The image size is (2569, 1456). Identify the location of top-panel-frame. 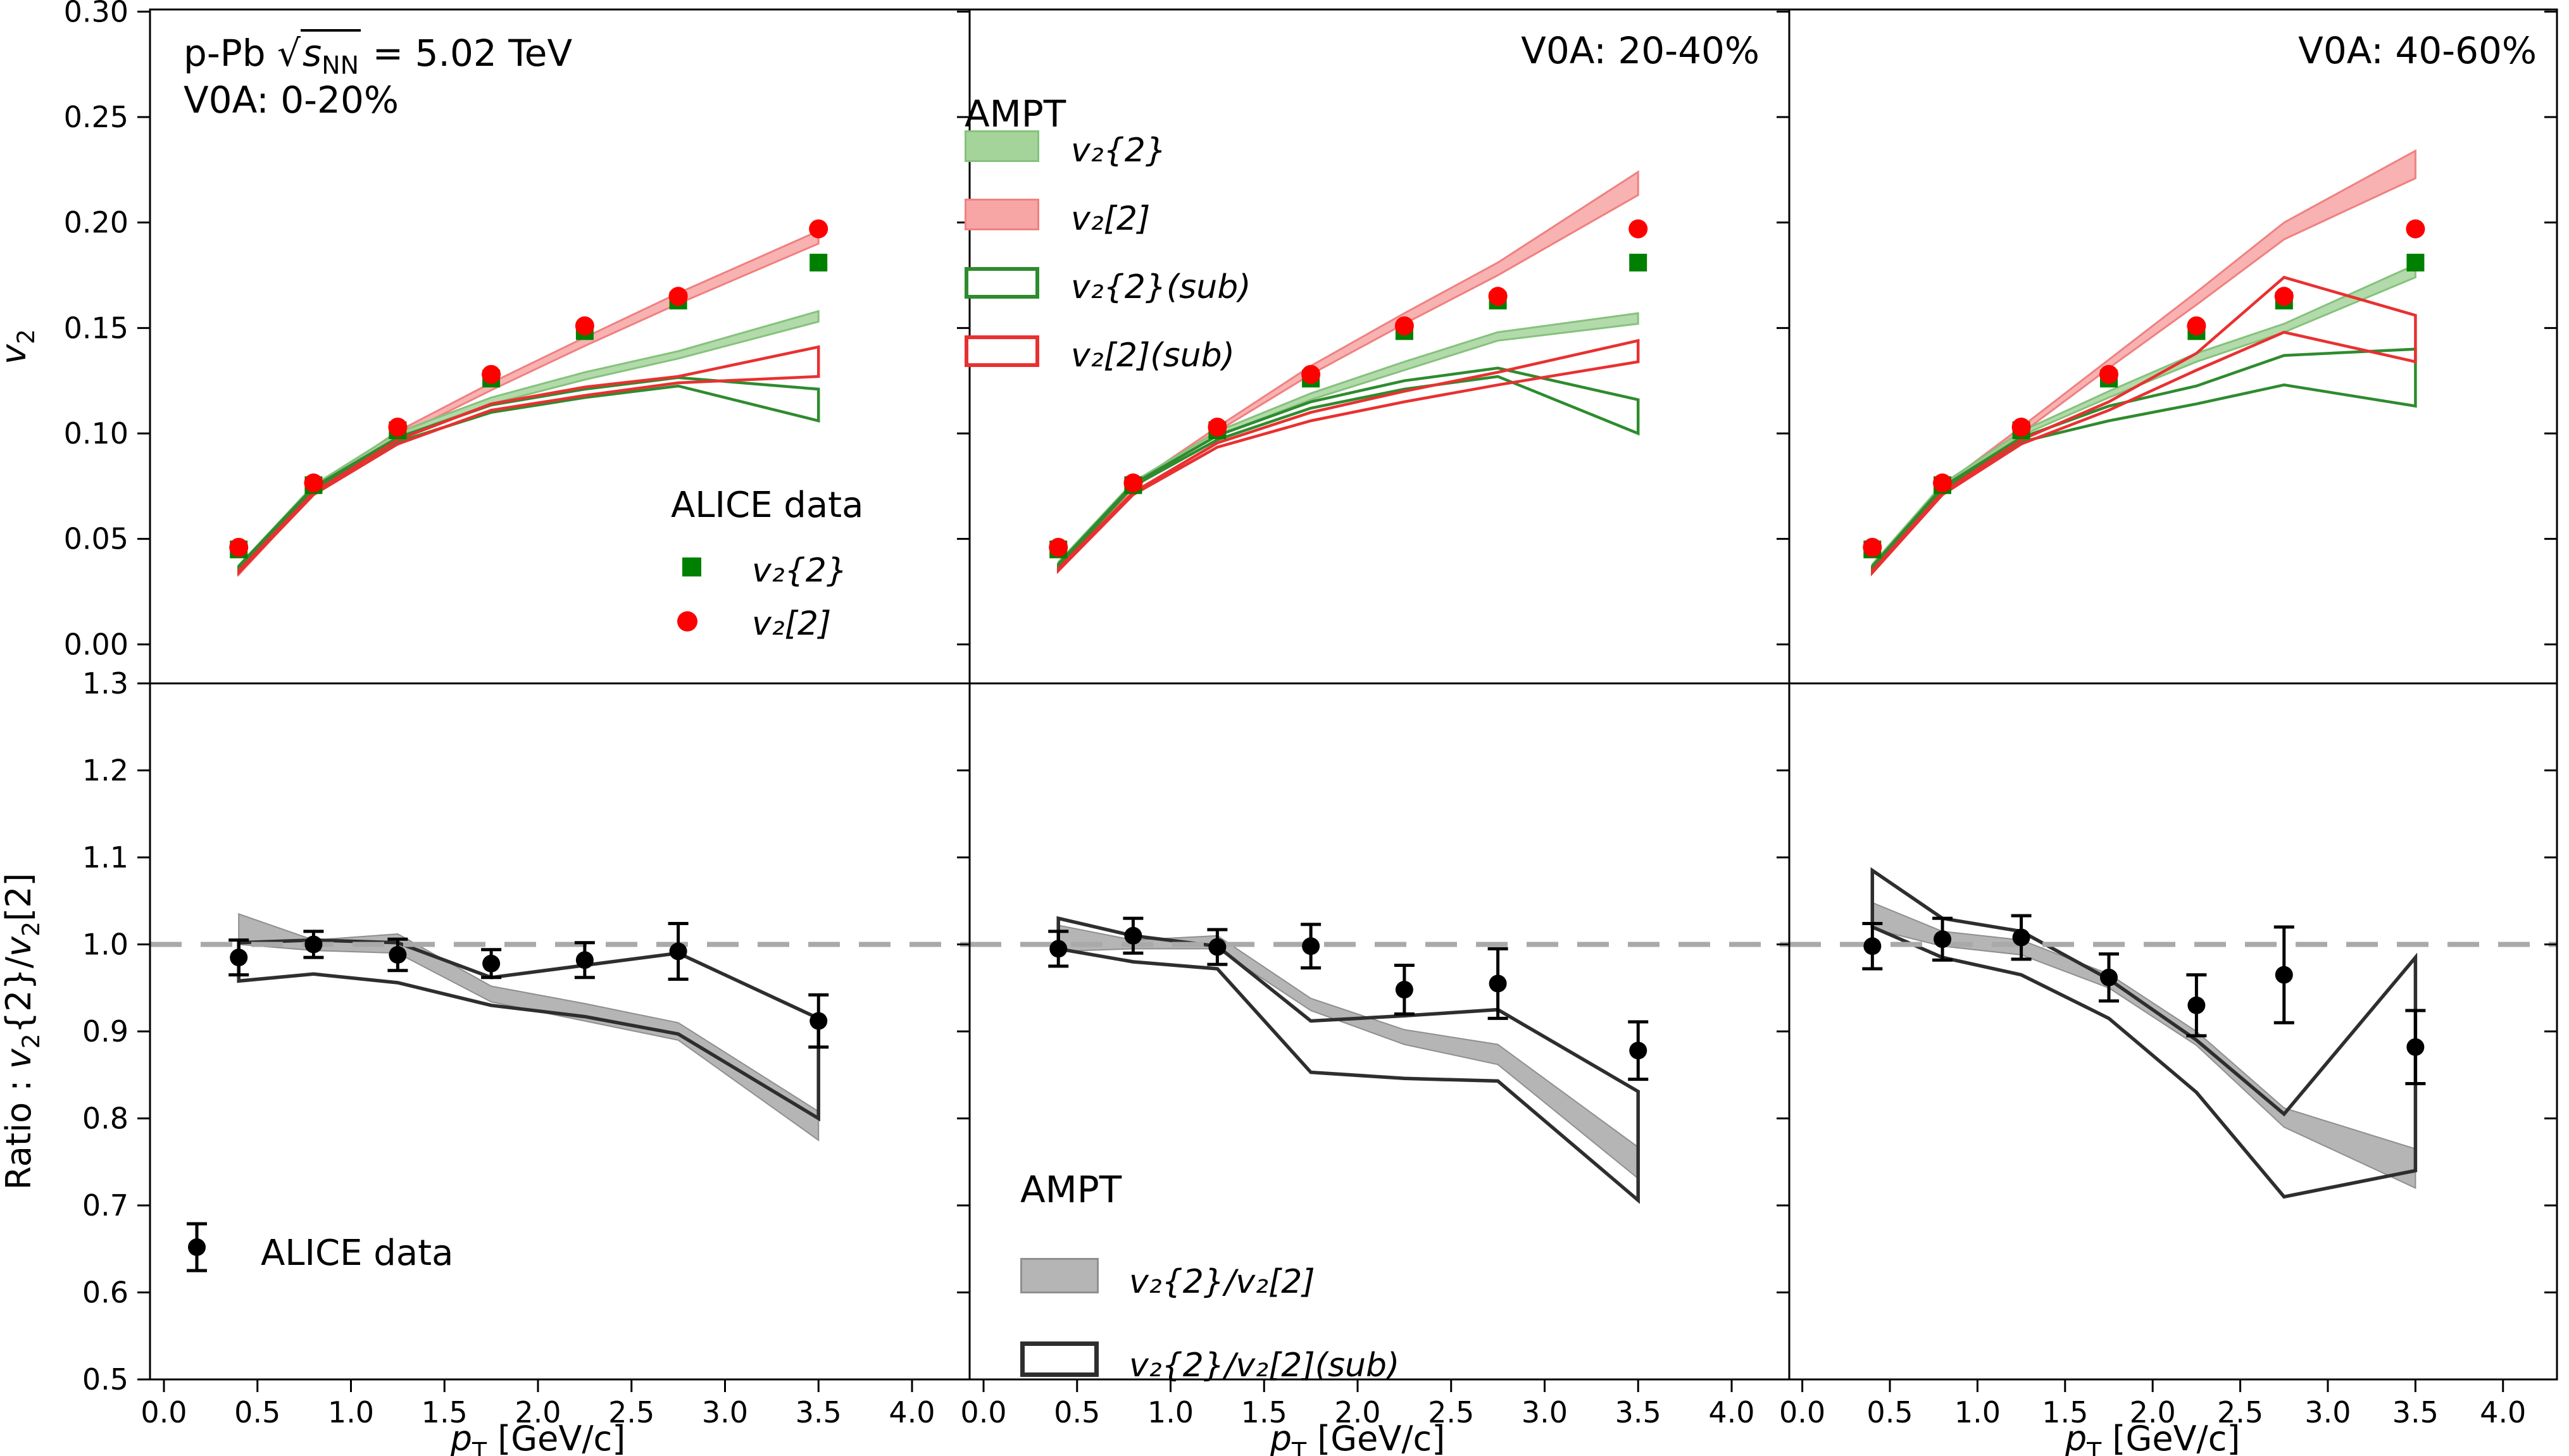
(2173, 347).